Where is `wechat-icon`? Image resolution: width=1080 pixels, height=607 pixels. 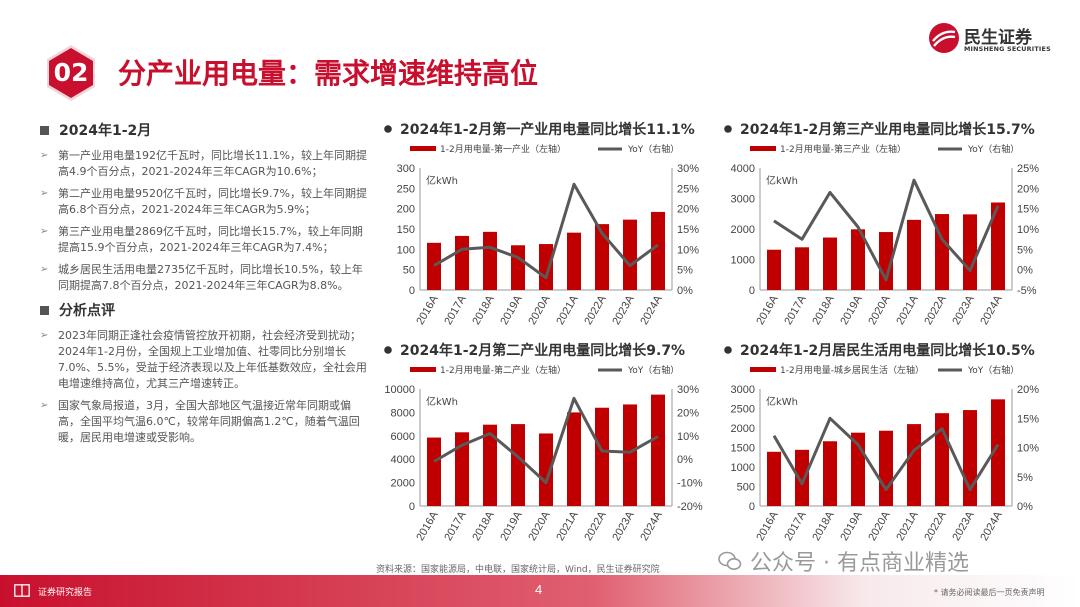
wechat-icon is located at coordinates (730, 560).